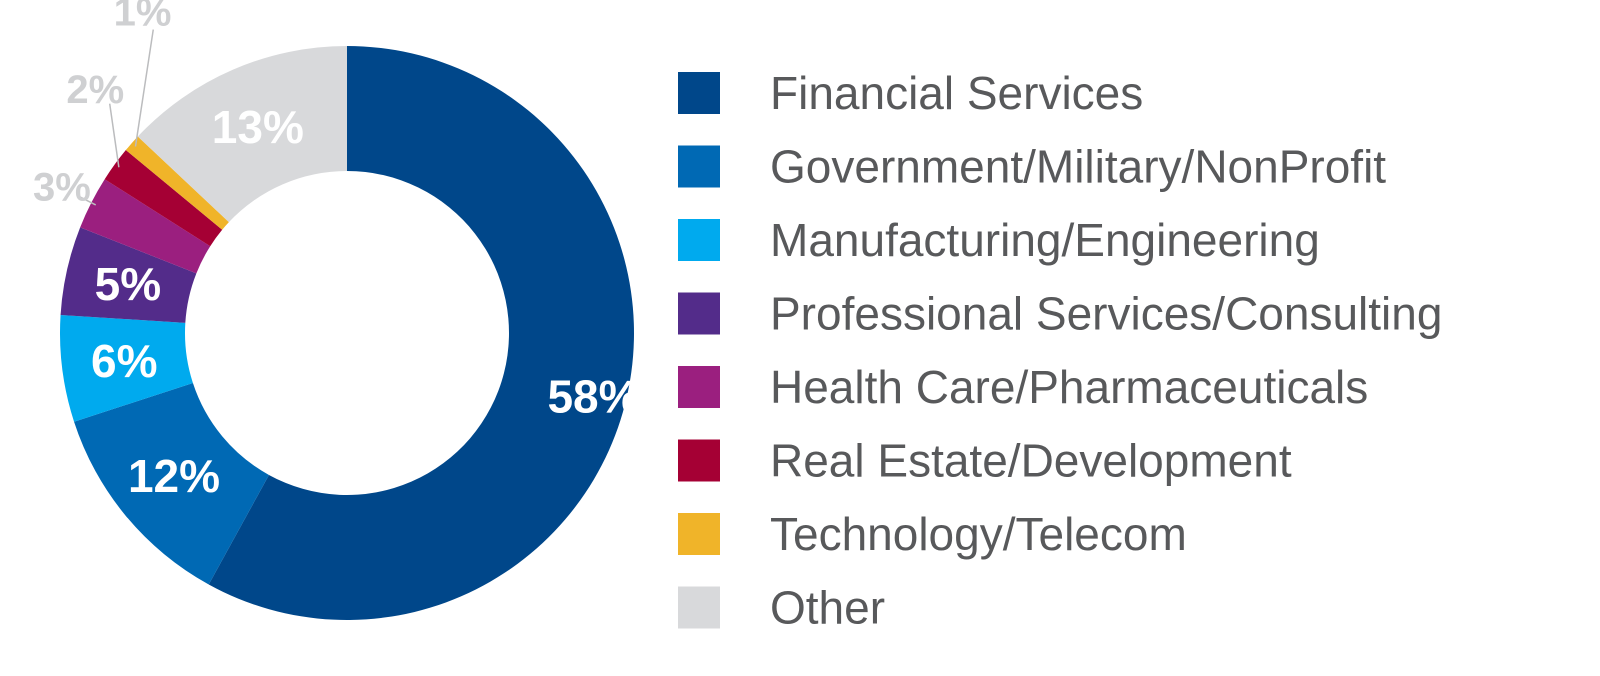 This screenshot has height=676, width=1600. Describe the element at coordinates (1069, 387) in the screenshot. I see `legend-label: Health Care/Pharmaceuticals` at that location.